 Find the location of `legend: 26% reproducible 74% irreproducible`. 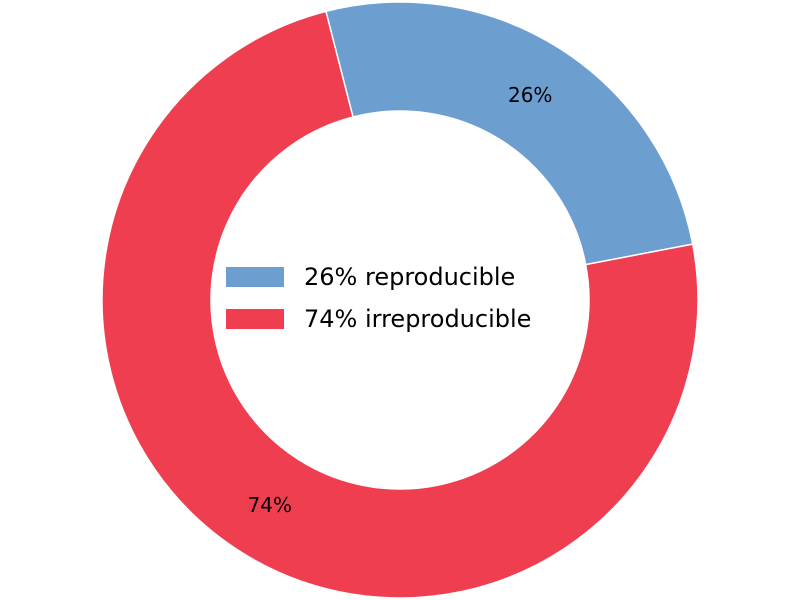

legend: 26% reproducible 74% irreproducible is located at coordinates (378, 298).